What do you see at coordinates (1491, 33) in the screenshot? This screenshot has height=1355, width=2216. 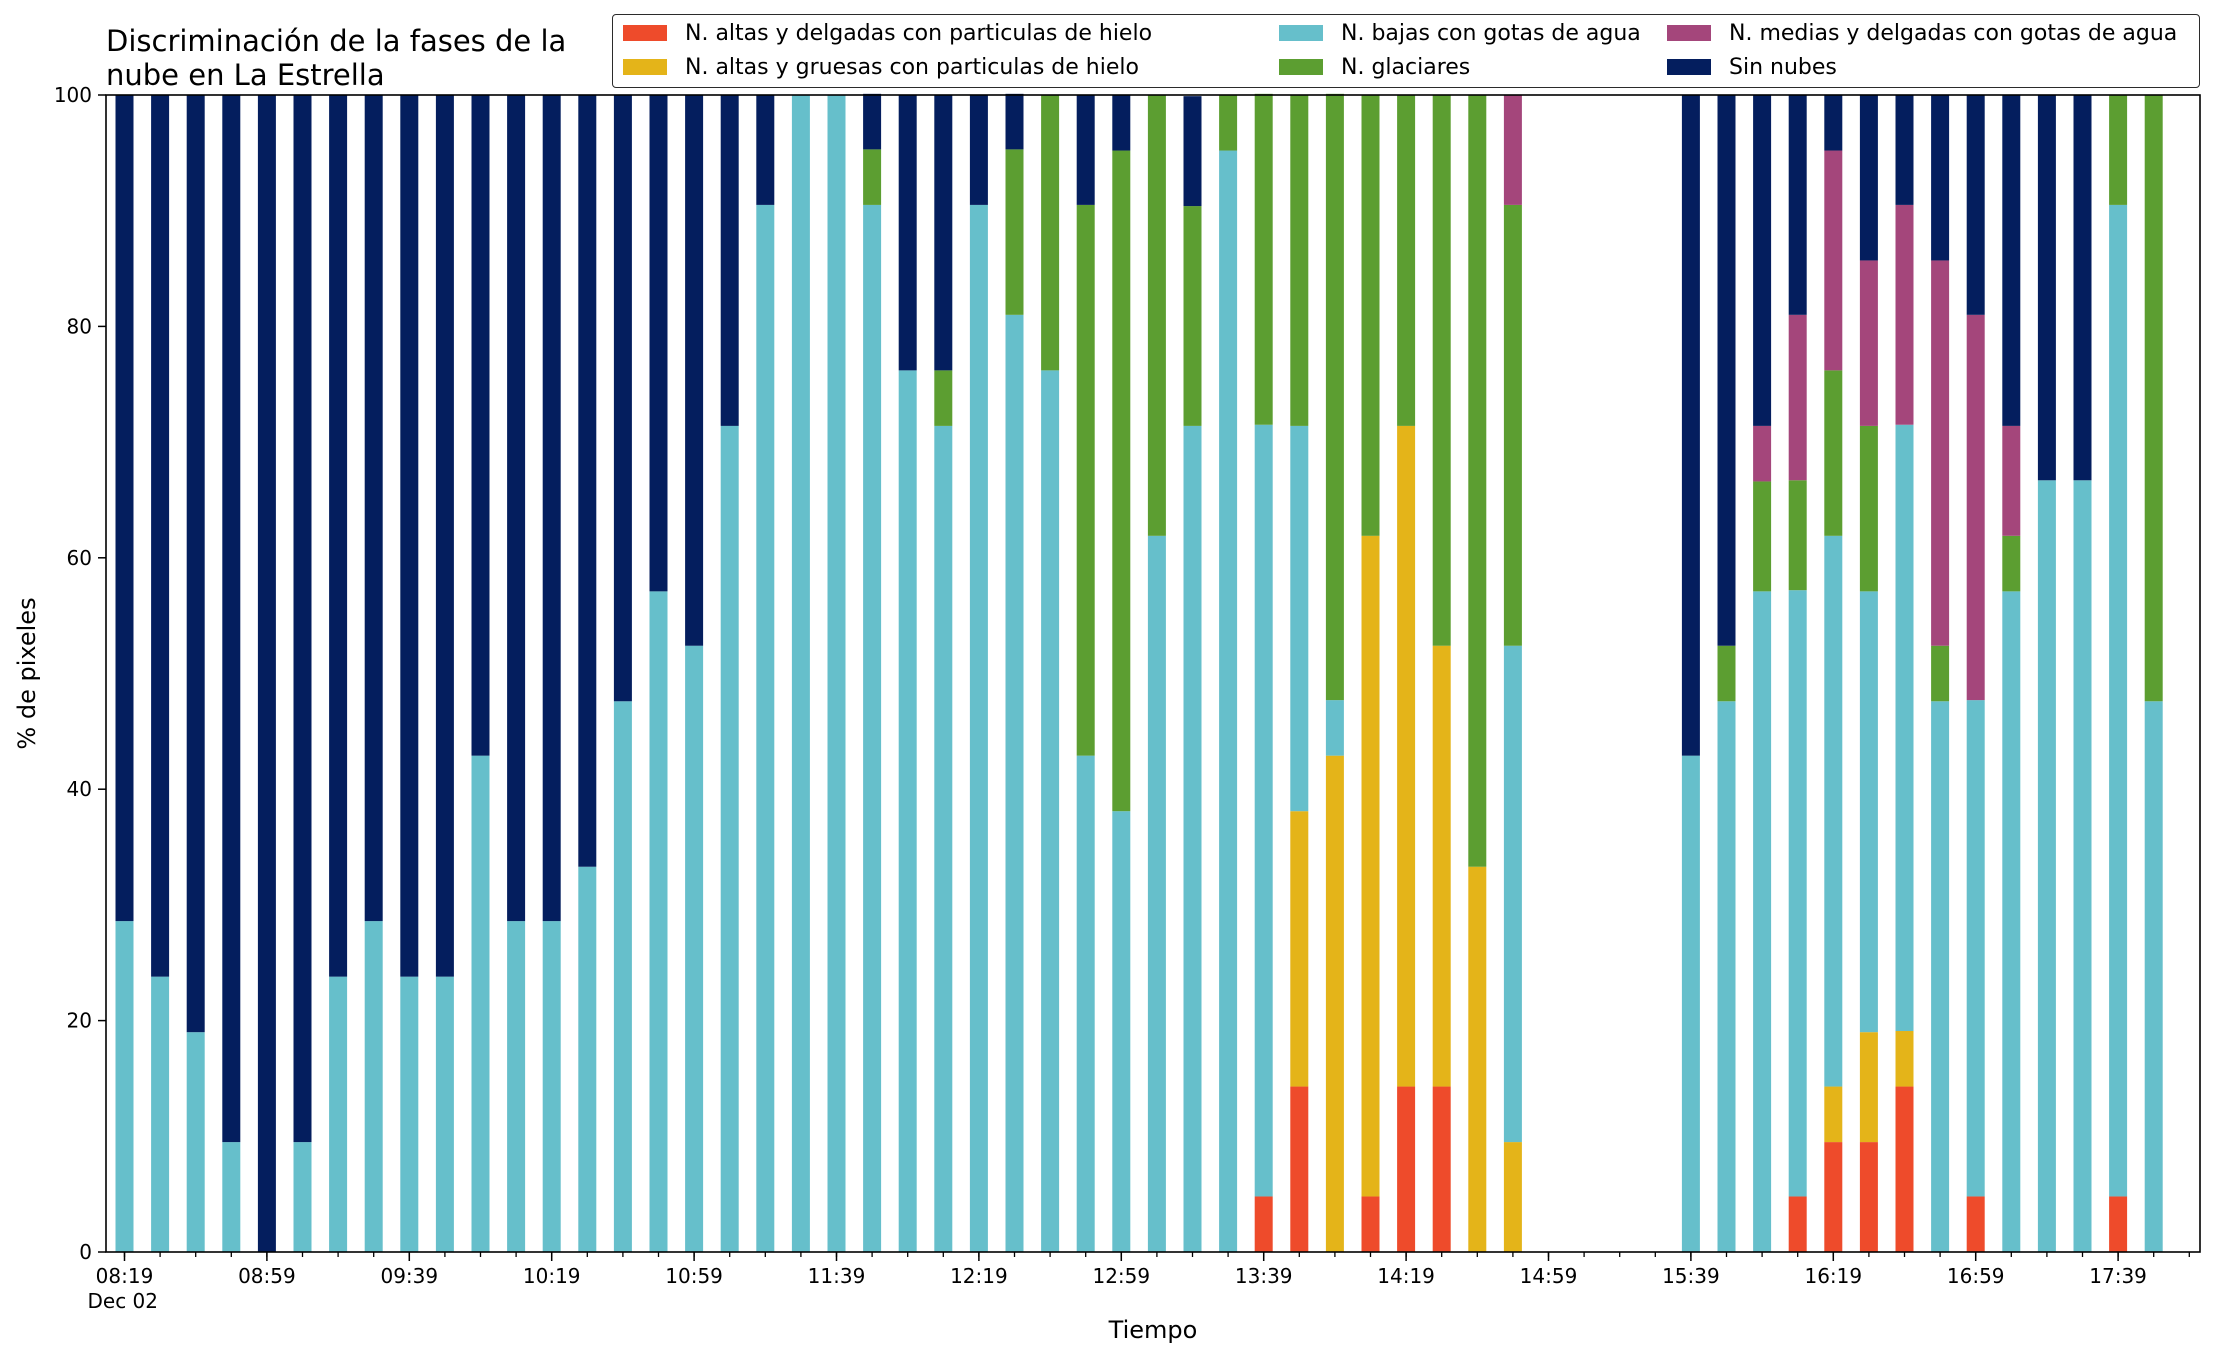 I see `legend-label: N. bajas con gotas de agua` at bounding box center [1491, 33].